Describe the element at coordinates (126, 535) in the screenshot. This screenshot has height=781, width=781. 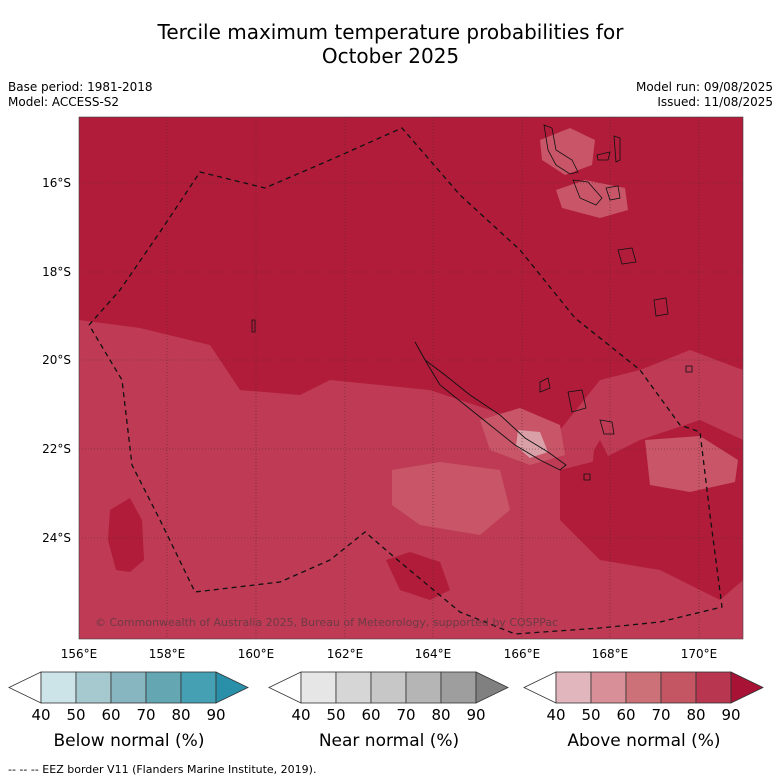
I see `above-80-west-patch` at that location.